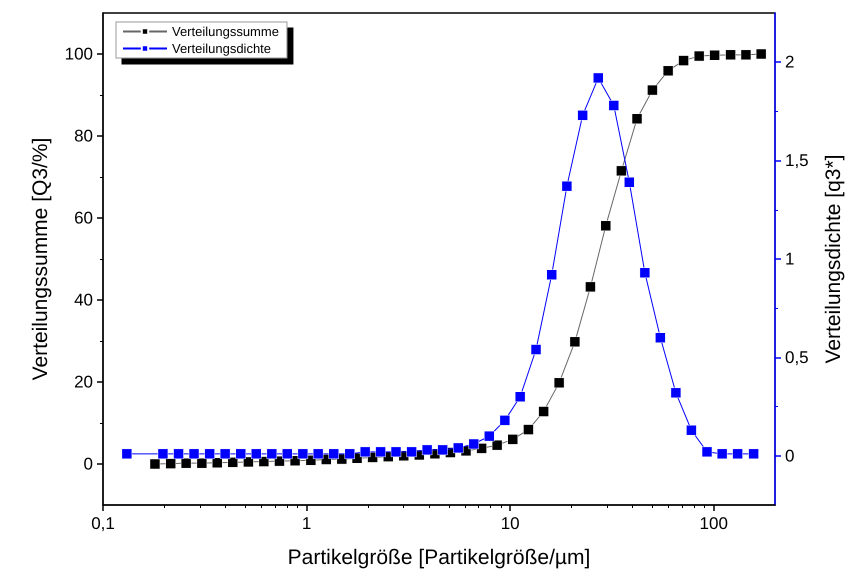  I want to click on x-tick-label: 0,1, so click(103, 523).